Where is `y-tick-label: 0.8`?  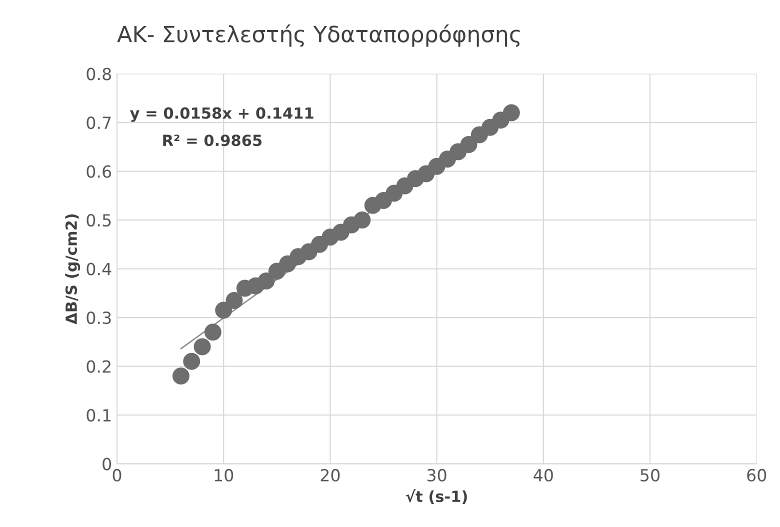
y-tick-label: 0.8 is located at coordinates (98, 74).